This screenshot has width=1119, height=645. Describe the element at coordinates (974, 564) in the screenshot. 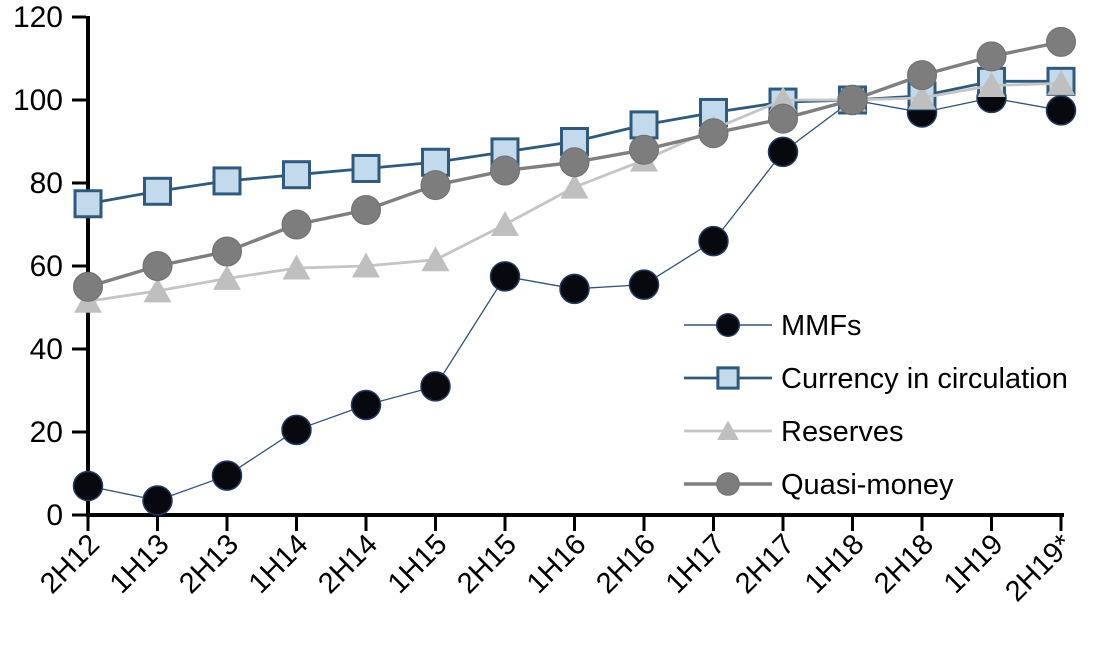

I see `x-tick-label: 1H19` at that location.